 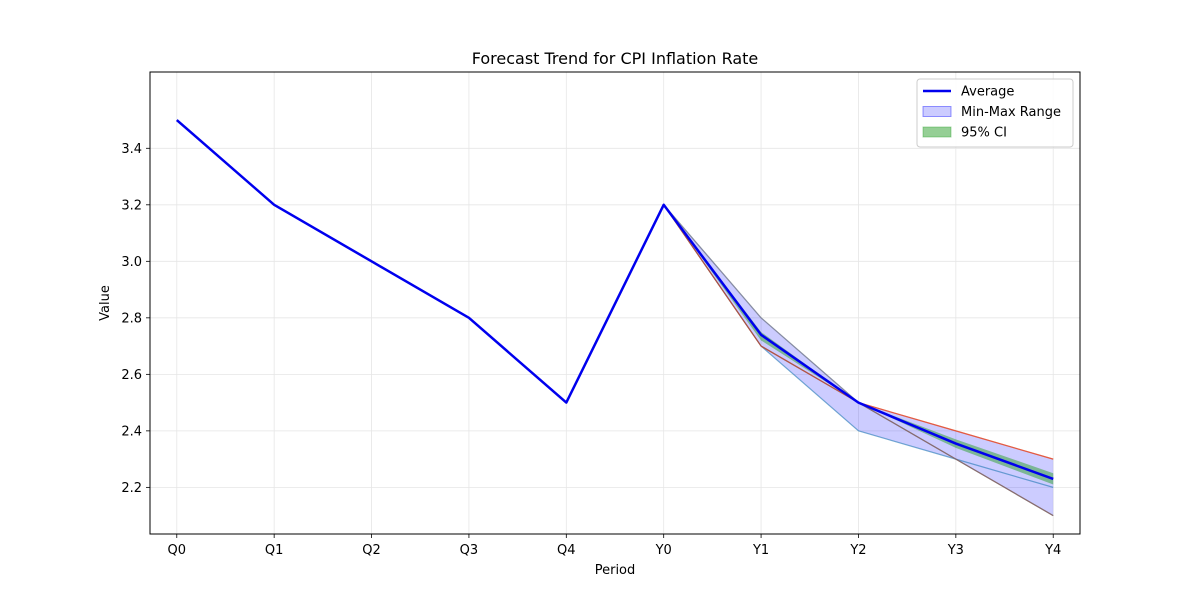 What do you see at coordinates (1052, 550) in the screenshot?
I see `x-tick-label: Y4` at bounding box center [1052, 550].